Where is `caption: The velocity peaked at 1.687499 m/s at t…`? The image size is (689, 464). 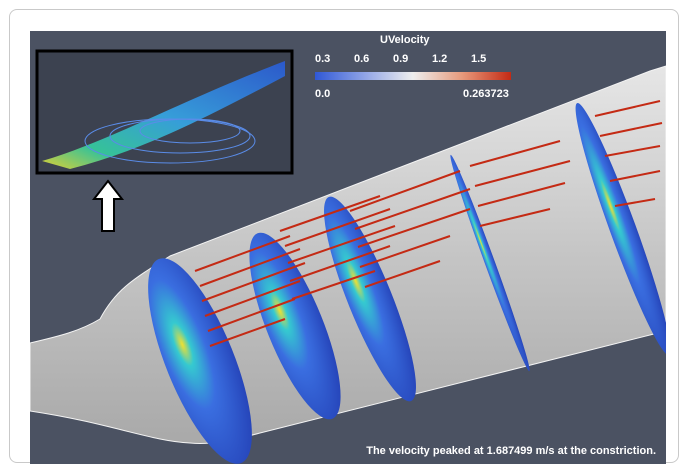
caption: The velocity peaked at 1.687499 m/s at t… is located at coordinates (511, 451).